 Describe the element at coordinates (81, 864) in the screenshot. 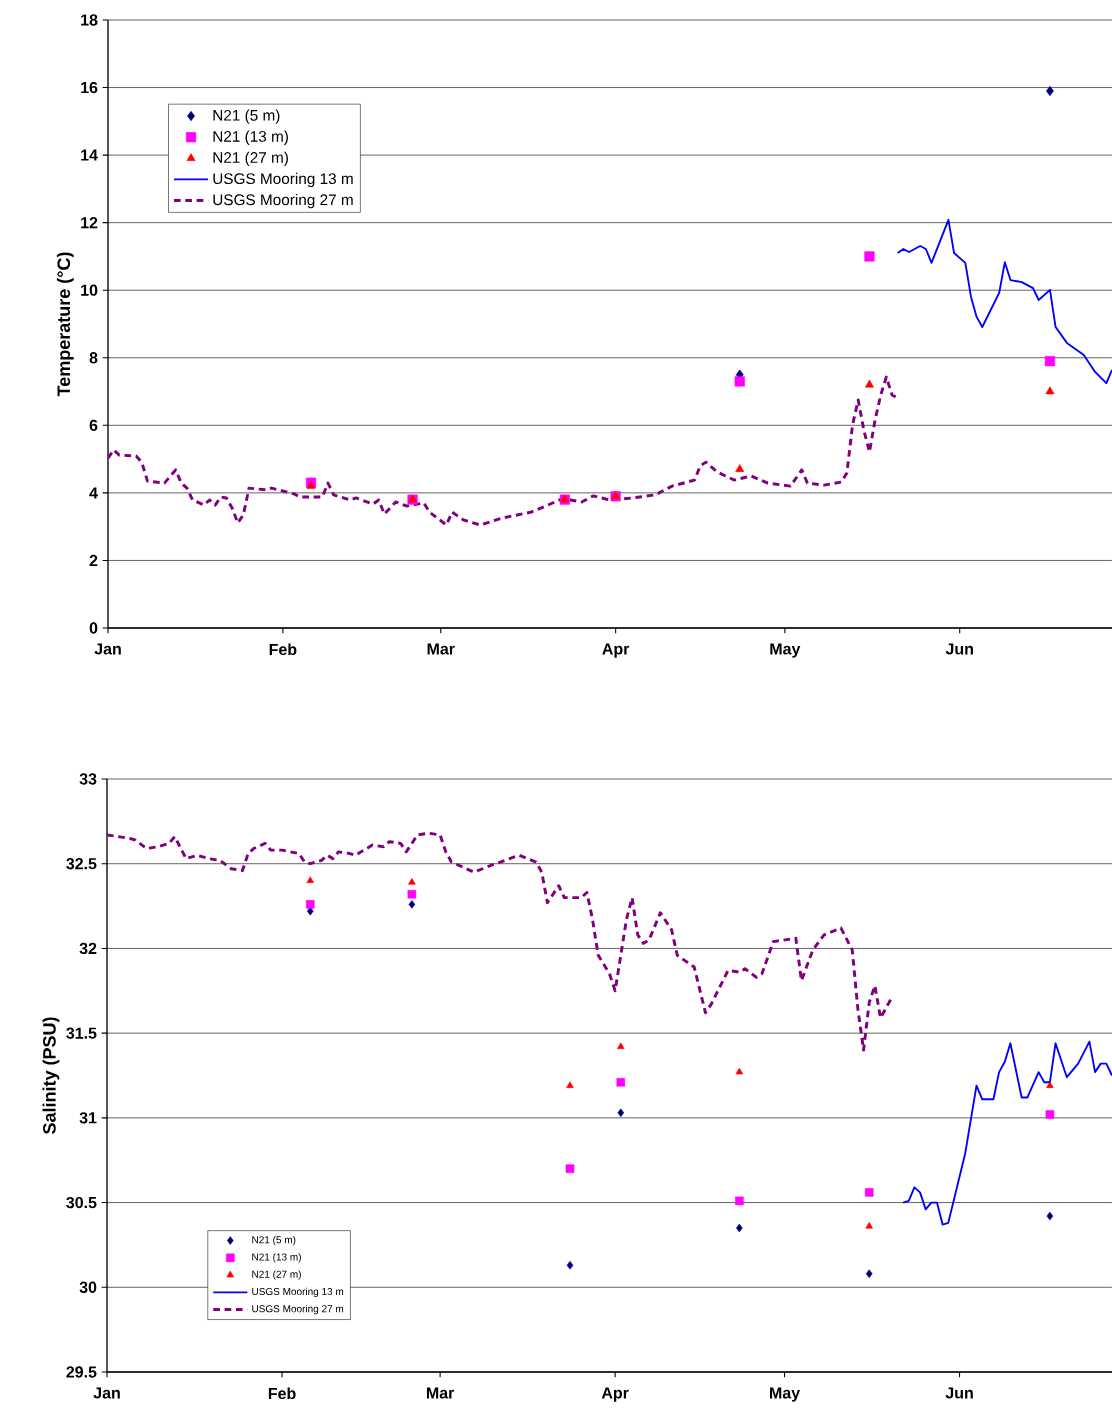

I see `y-tick-label: 32.5` at that location.